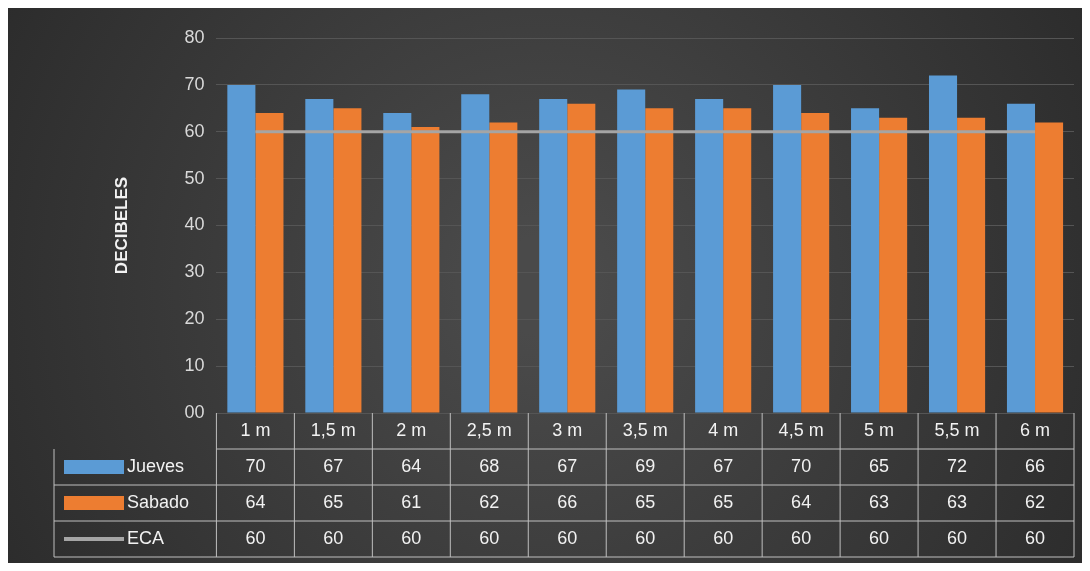  What do you see at coordinates (156, 465) in the screenshot?
I see `legend-label: Jueves` at bounding box center [156, 465].